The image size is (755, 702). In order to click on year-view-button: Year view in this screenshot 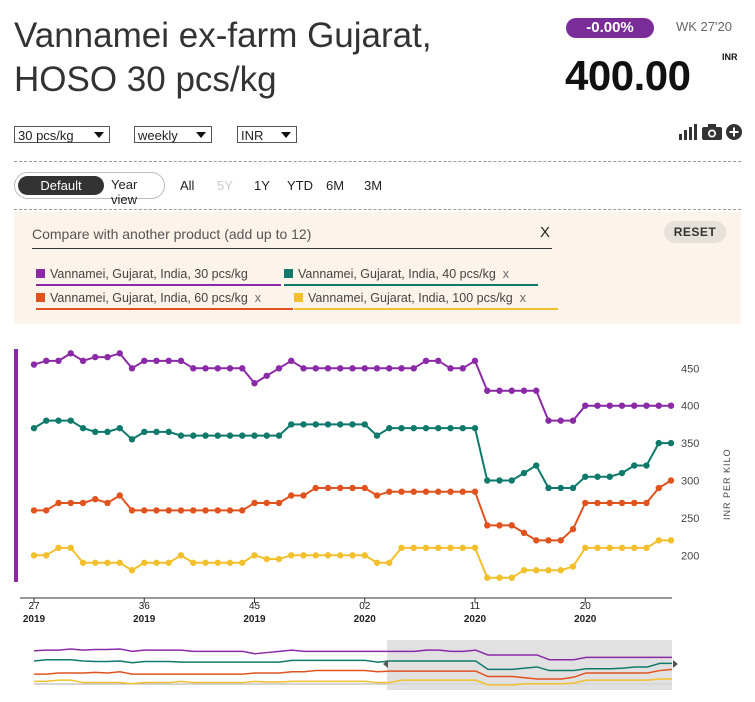, I will do `click(124, 192)`.